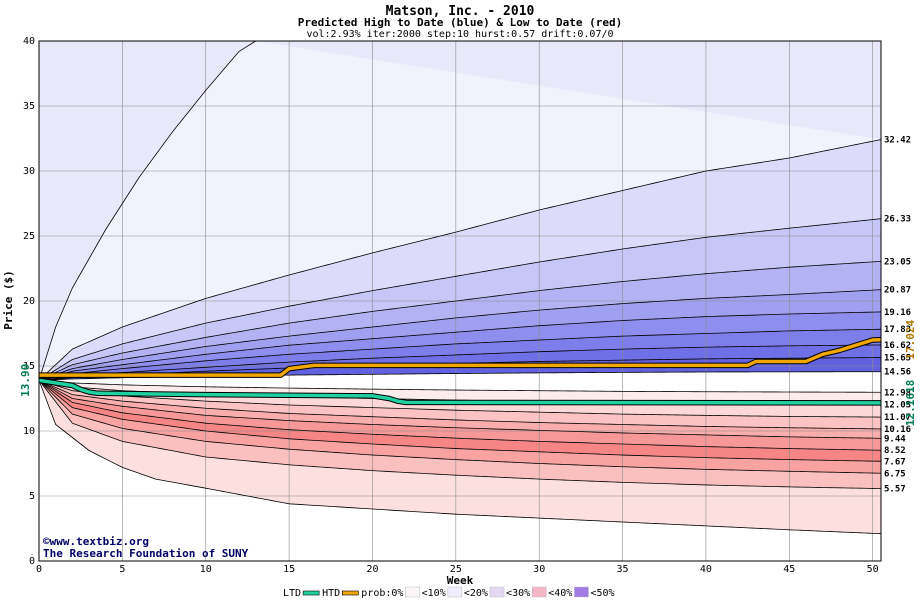 The width and height of the screenshot is (920, 600). What do you see at coordinates (873, 569) in the screenshot?
I see `x-tick-label: 50` at bounding box center [873, 569].